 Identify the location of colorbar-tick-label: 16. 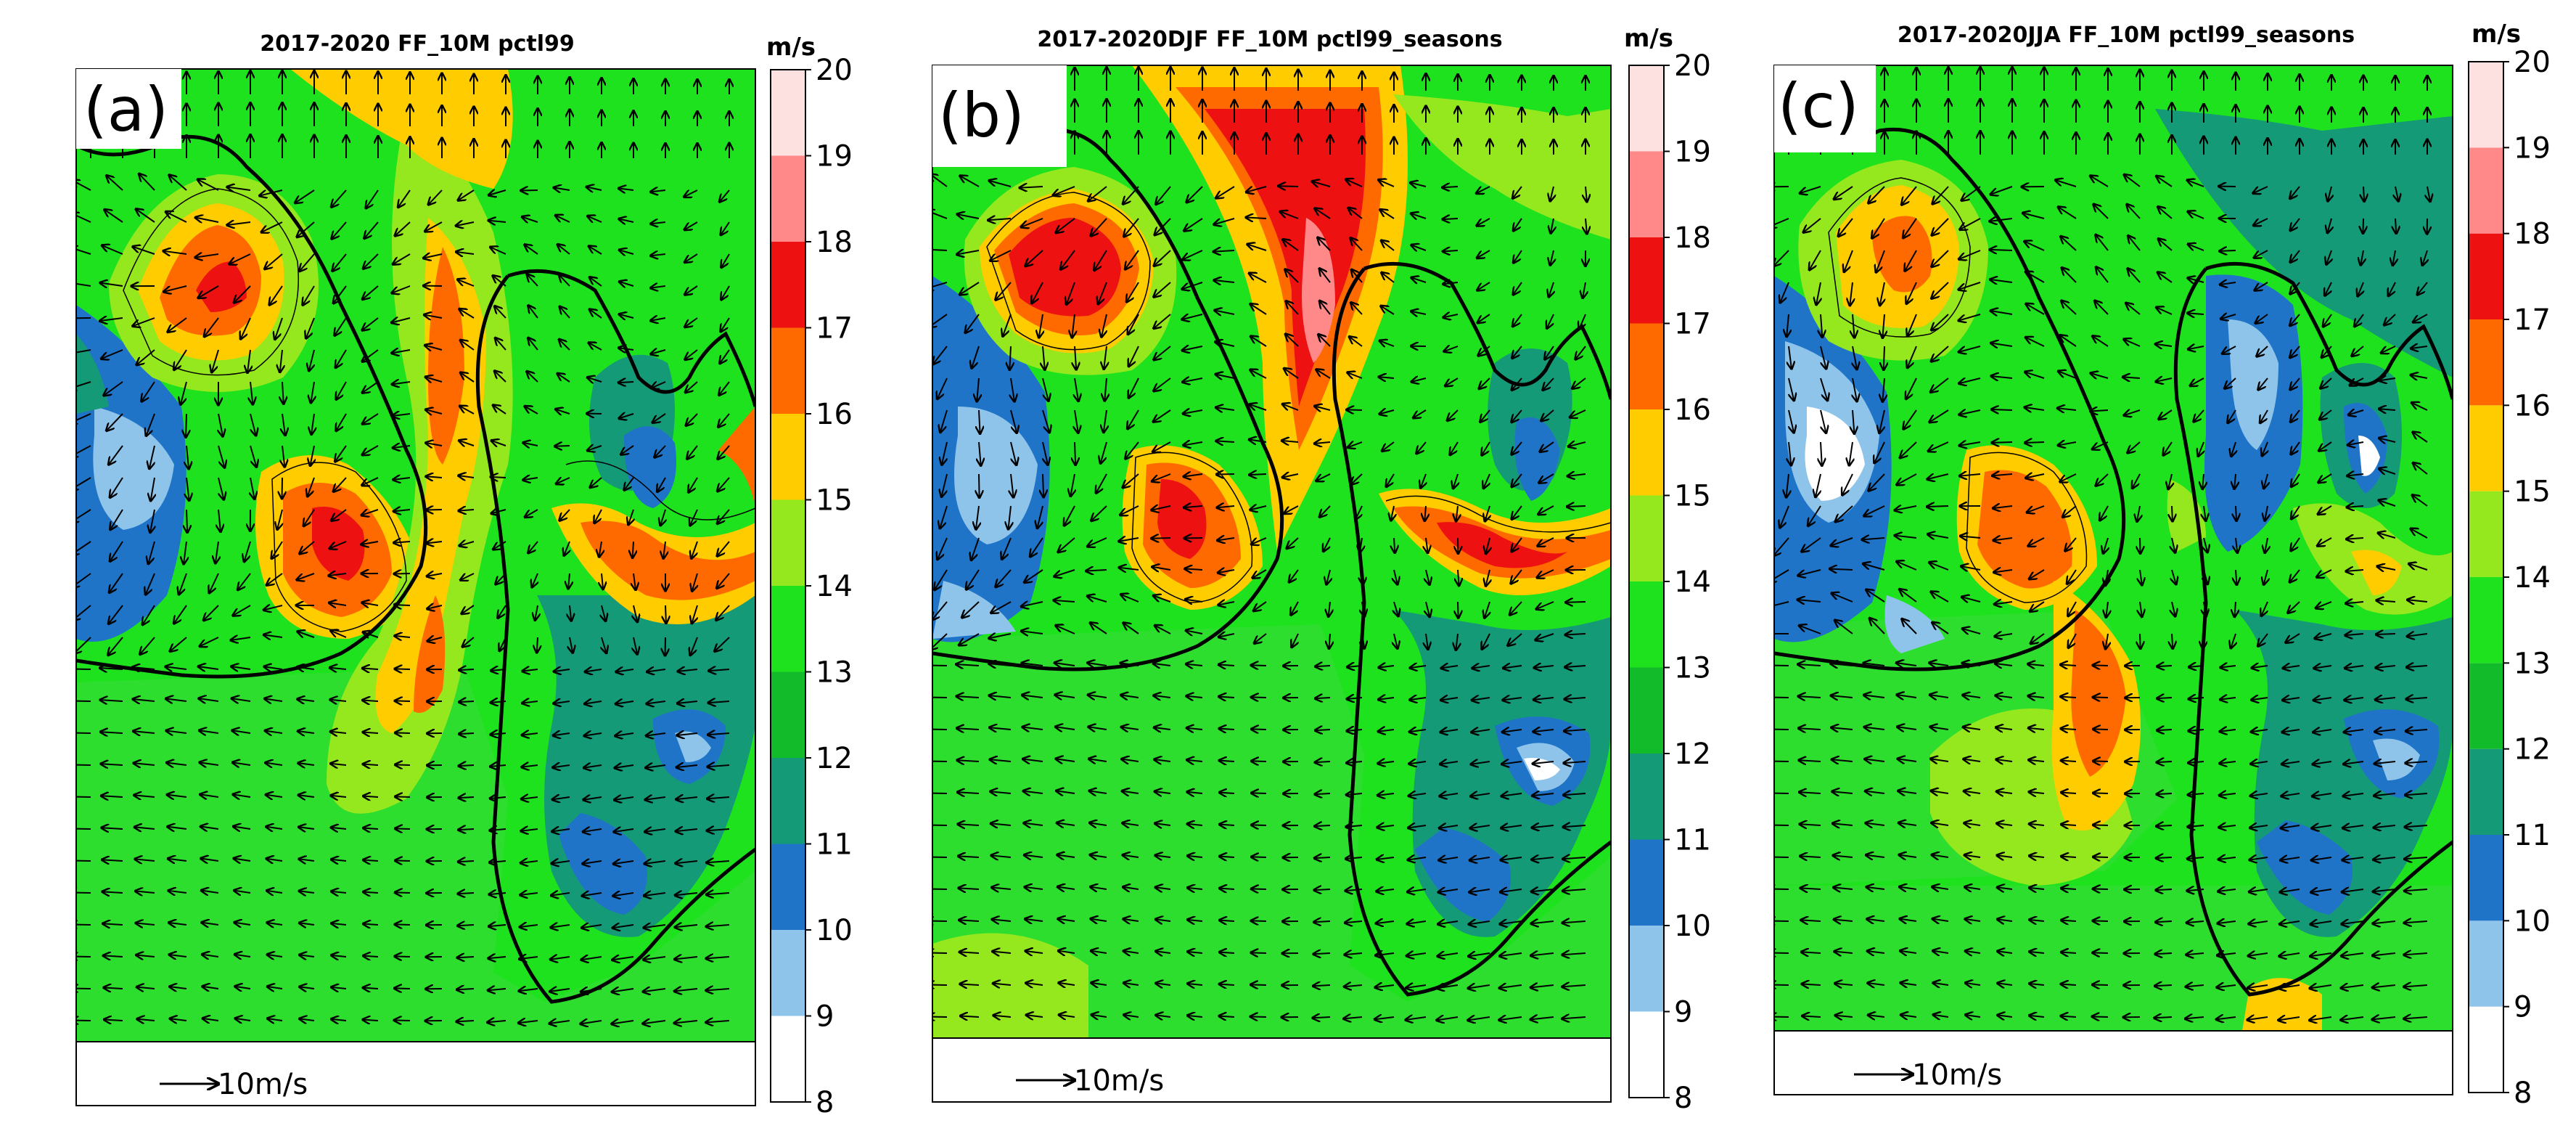
(1692, 410).